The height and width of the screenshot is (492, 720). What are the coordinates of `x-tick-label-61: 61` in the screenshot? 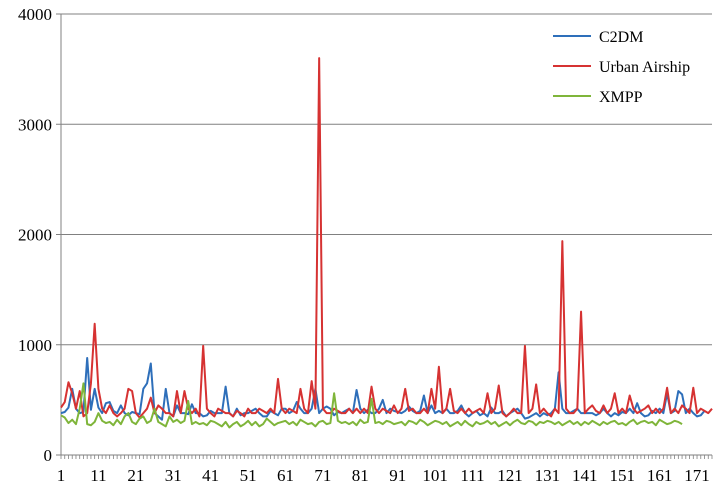 It's located at (285, 475).